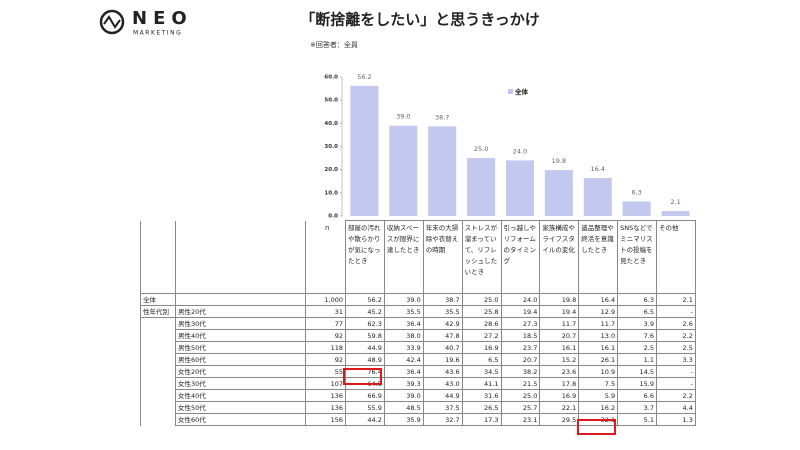  I want to click on table-cell: -, so click(676, 371).